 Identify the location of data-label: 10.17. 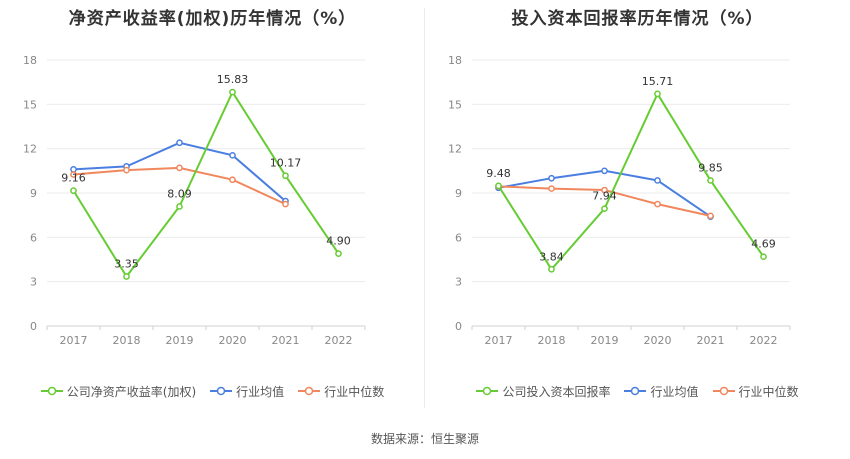
(286, 163).